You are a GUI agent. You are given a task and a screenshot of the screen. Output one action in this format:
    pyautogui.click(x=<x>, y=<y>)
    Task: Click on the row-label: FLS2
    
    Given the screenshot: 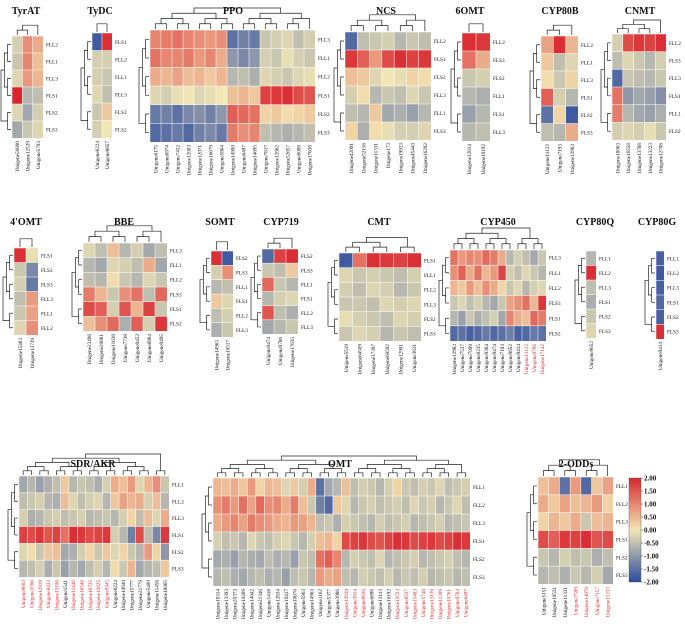 What is the action you would take?
    pyautogui.click(x=555, y=334)
    